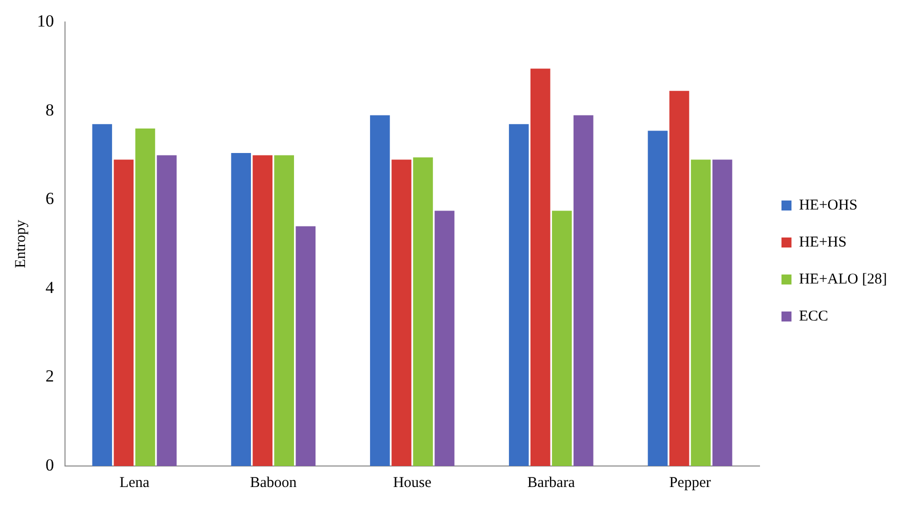  I want to click on legend-label: HE+ALO [28], so click(843, 279).